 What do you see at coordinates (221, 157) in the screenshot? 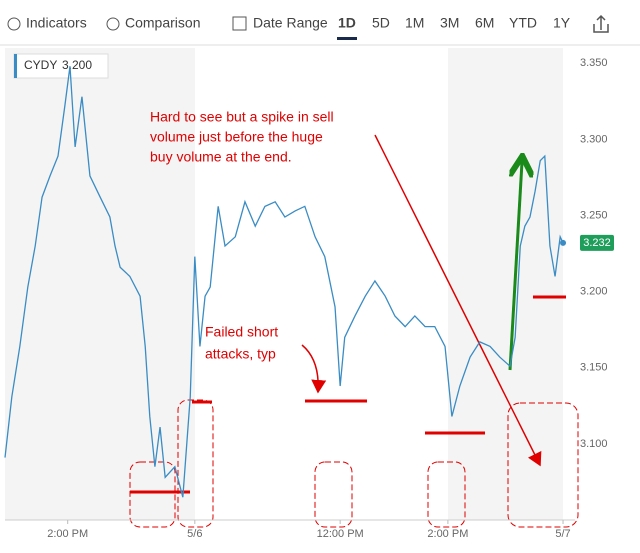
I see `annotation-text: buy volume at the end.` at bounding box center [221, 157].